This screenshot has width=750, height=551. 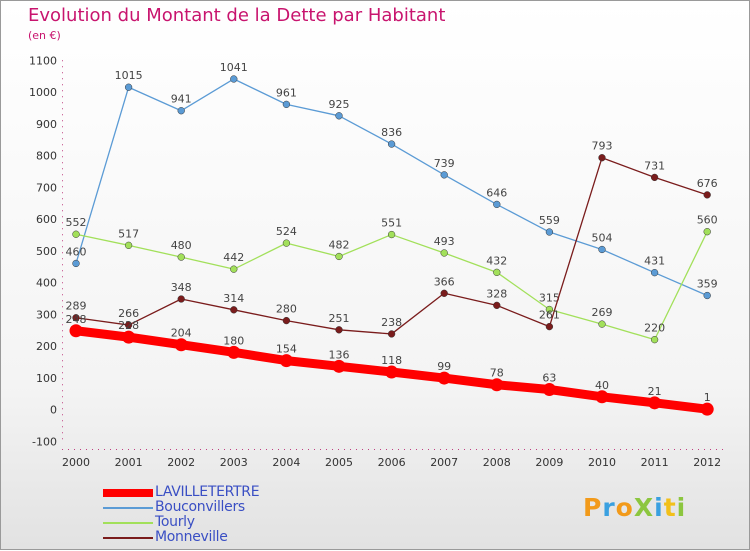 I want to click on x-tick-label: 2006, so click(x=392, y=462).